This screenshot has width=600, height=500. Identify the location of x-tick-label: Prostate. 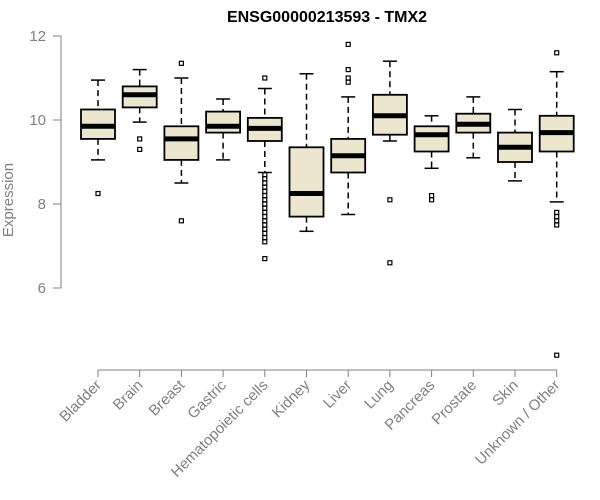
(455, 403).